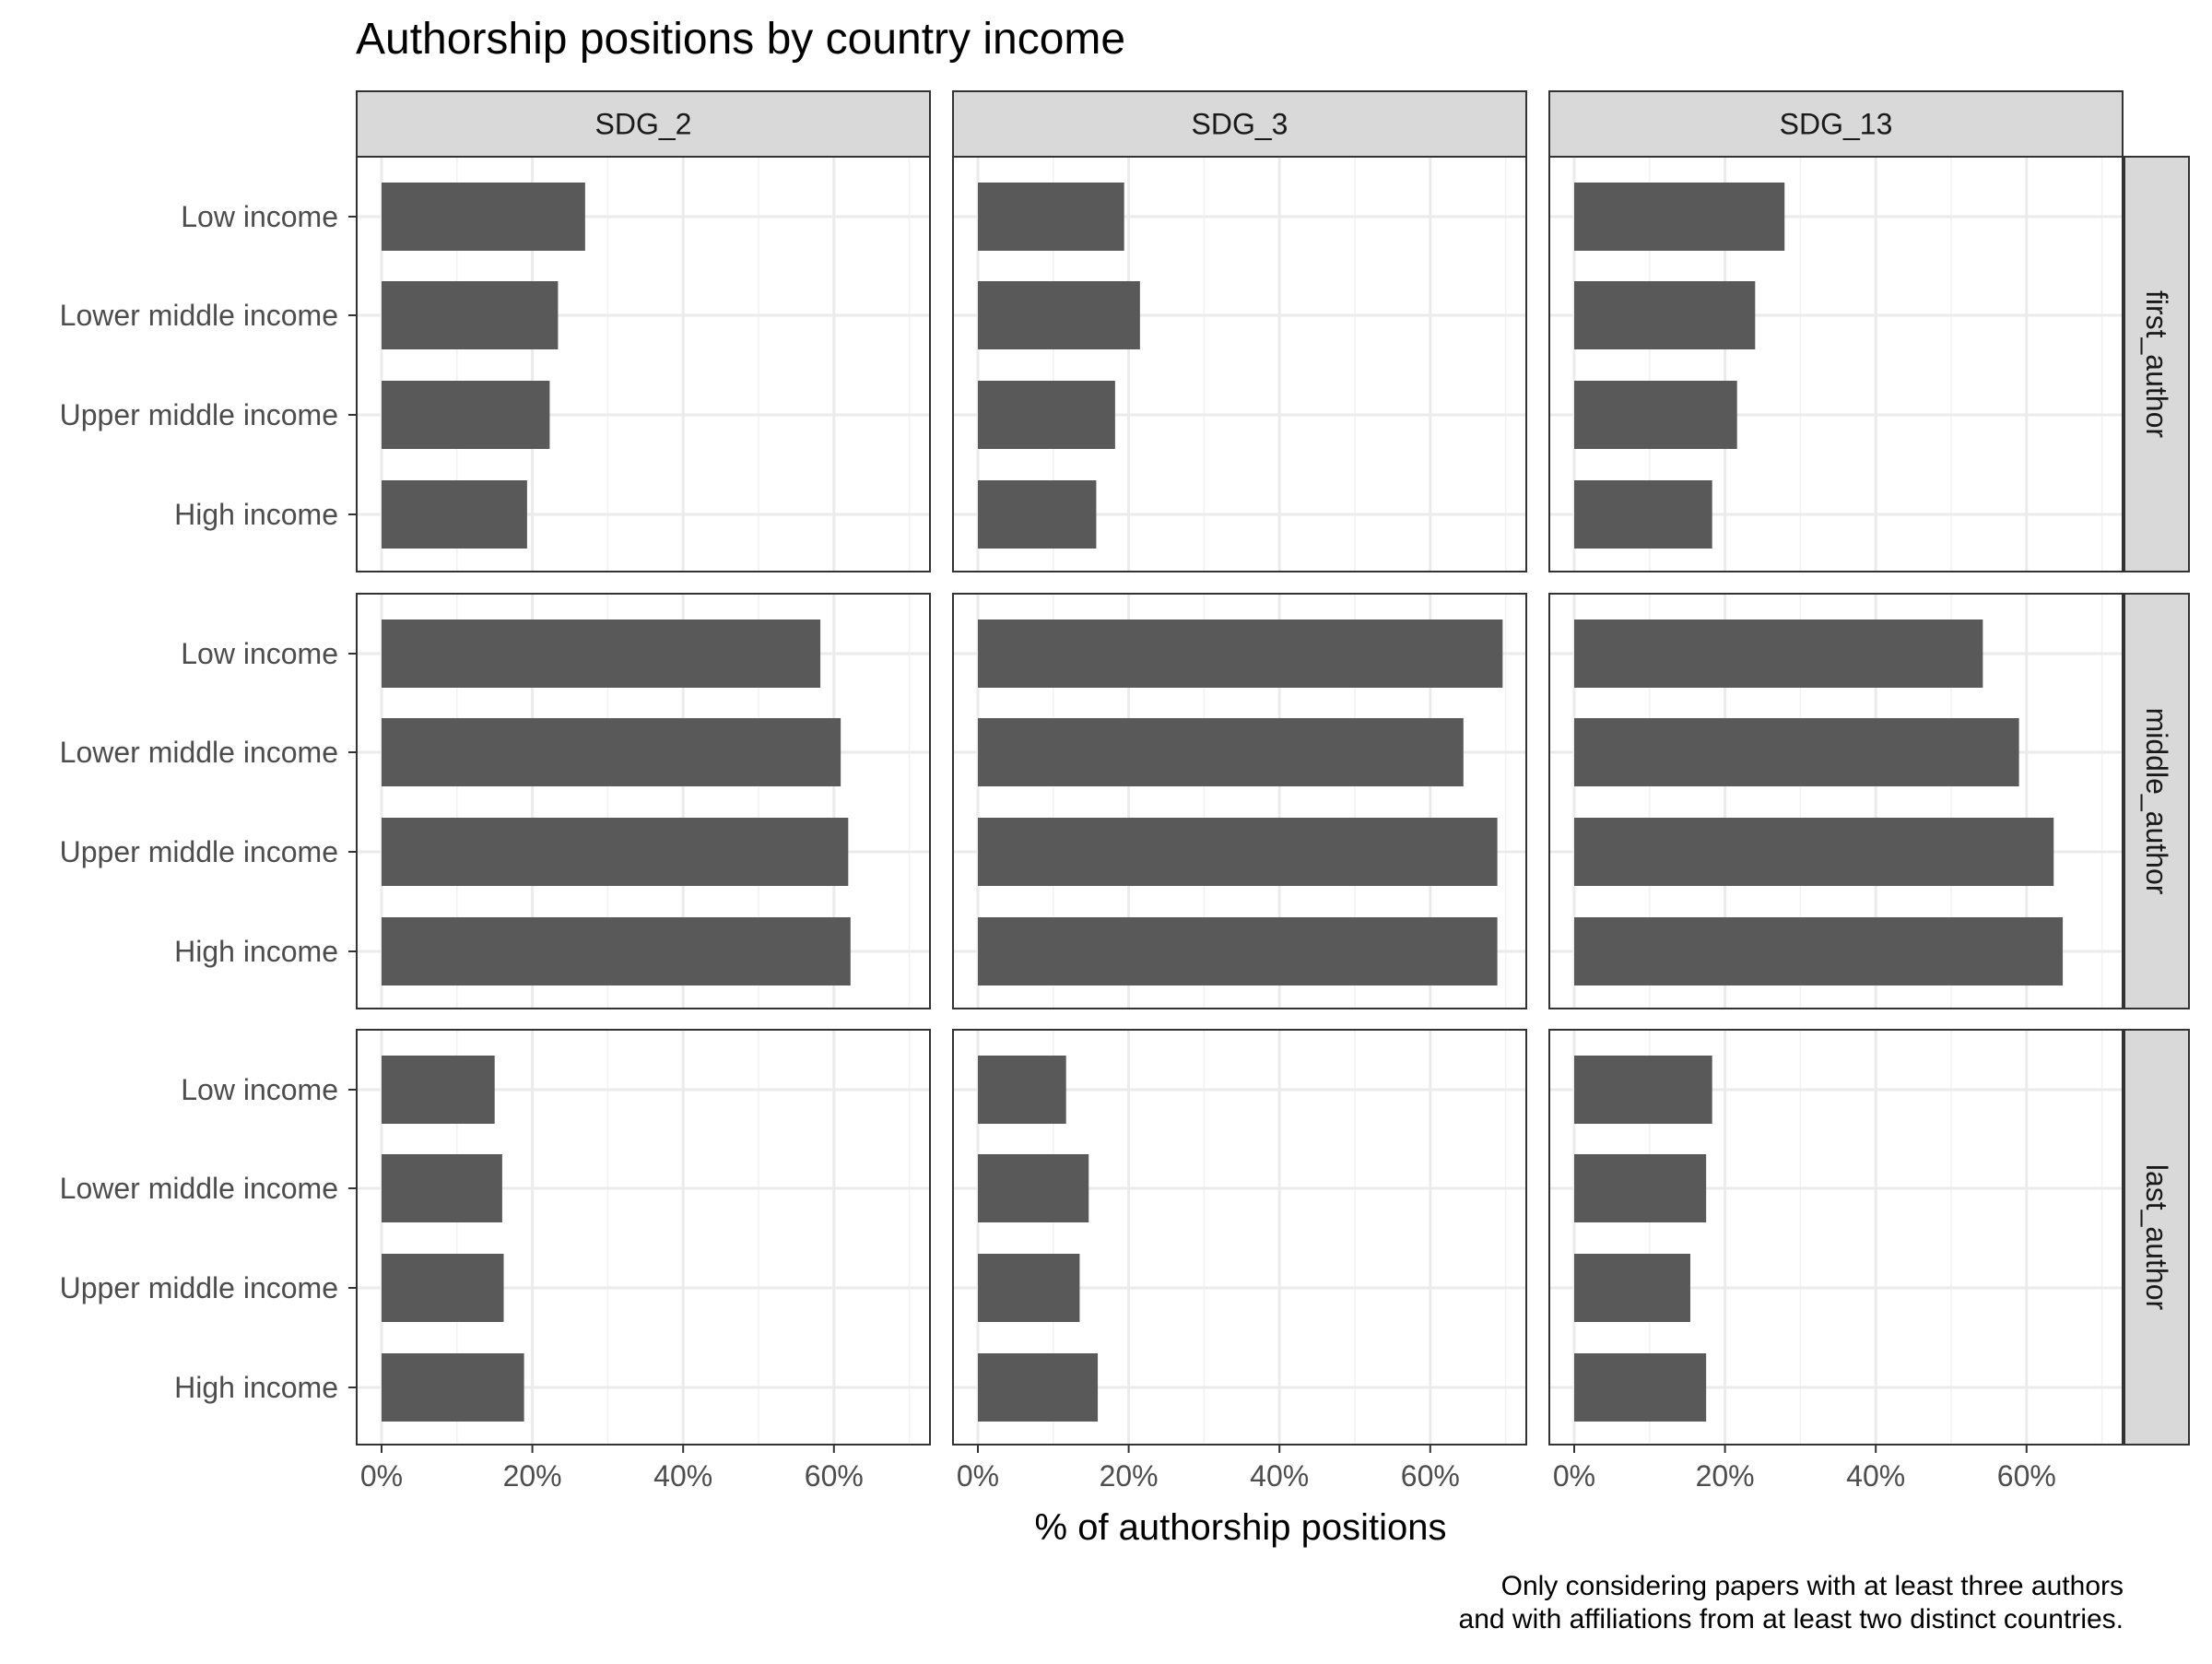 The height and width of the screenshot is (1664, 2212). I want to click on bar-middle-author-sdg-2-lower-middle-income, so click(611, 752).